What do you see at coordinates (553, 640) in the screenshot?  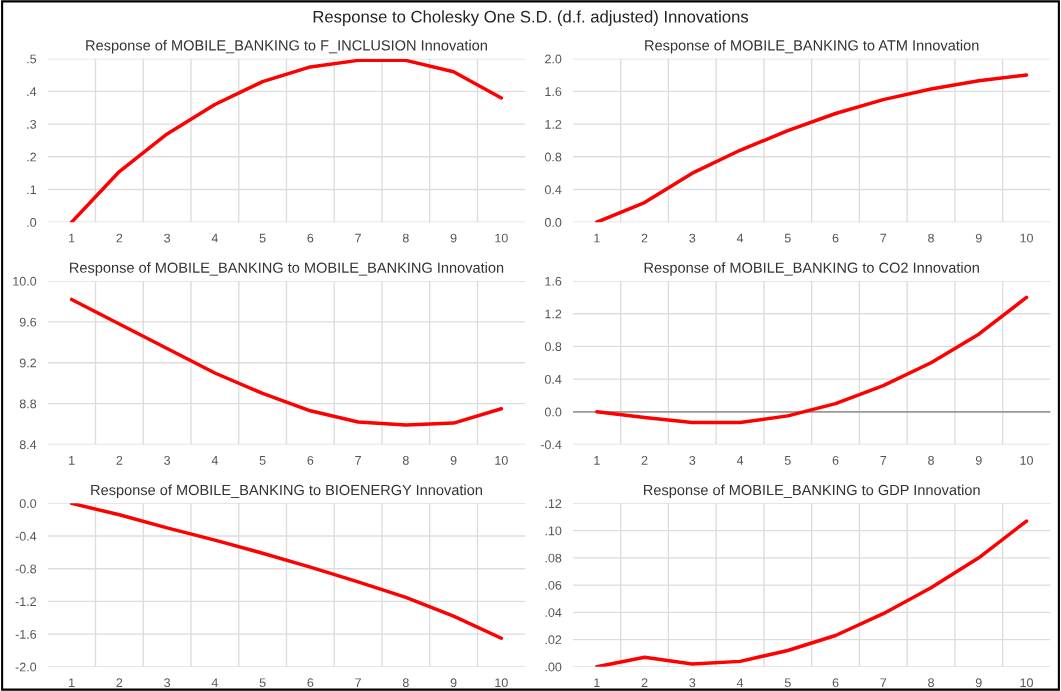 I see `y-tick-label: .02` at bounding box center [553, 640].